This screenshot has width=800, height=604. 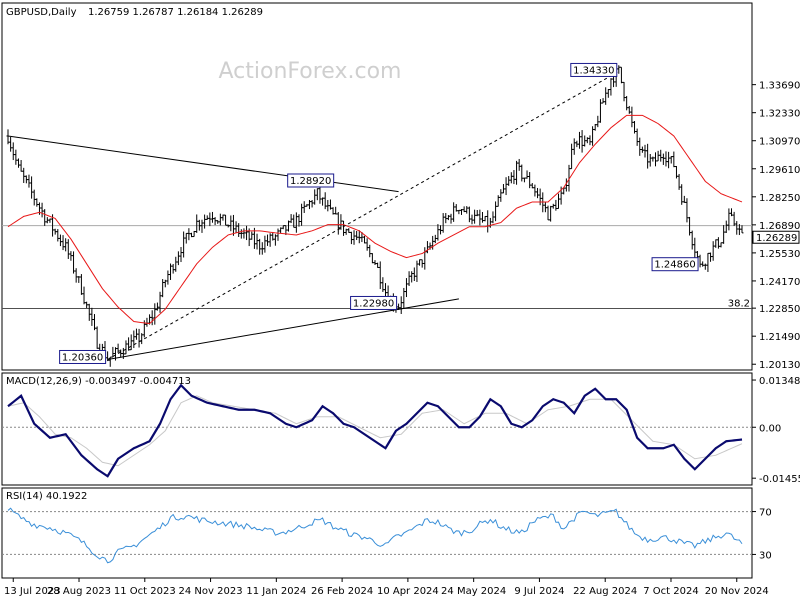 I want to click on macd-signal-line, so click(x=375, y=431).